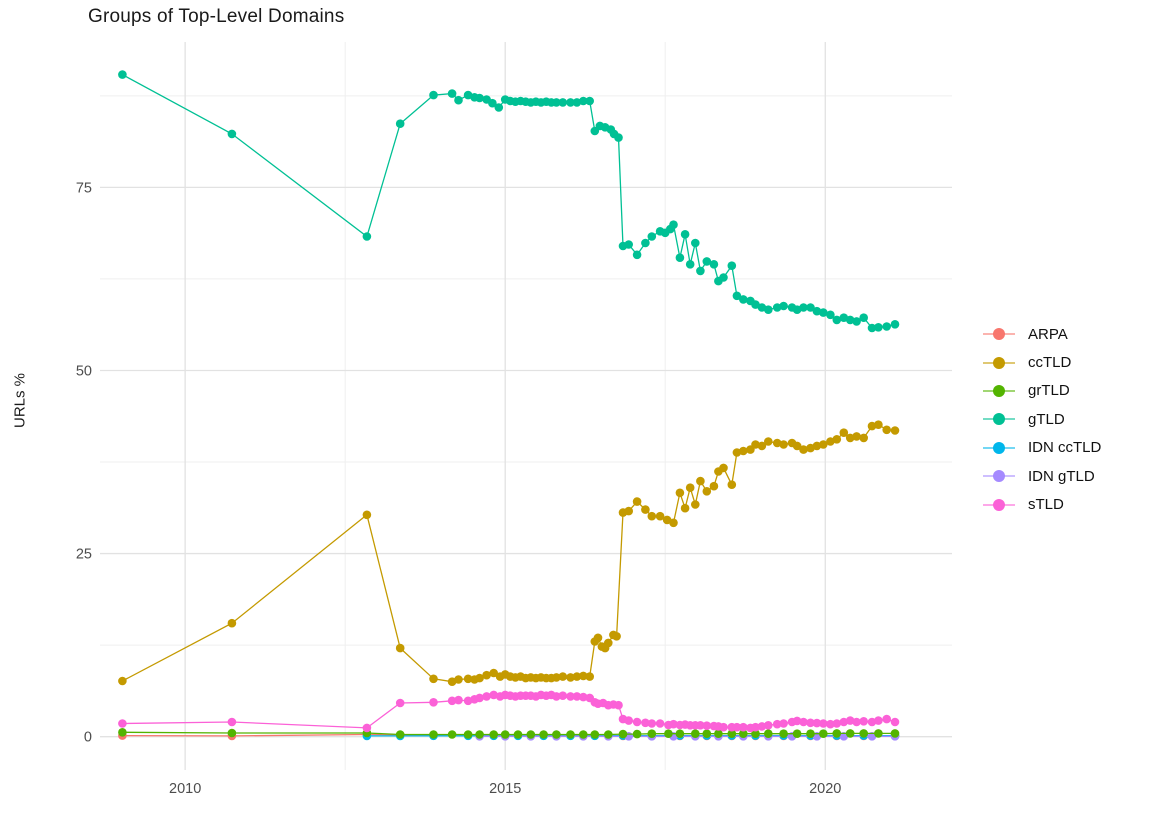 The width and height of the screenshot is (1164, 827). I want to click on y-tick-label: 25, so click(84, 555).